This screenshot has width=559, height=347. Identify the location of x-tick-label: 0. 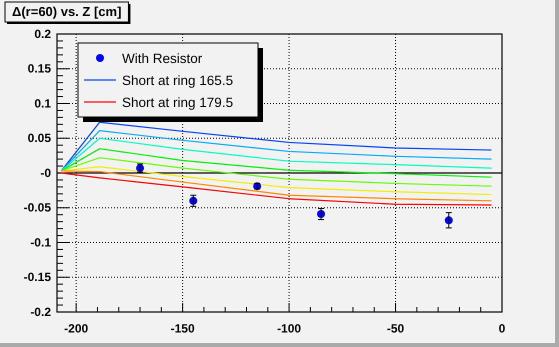
(502, 329).